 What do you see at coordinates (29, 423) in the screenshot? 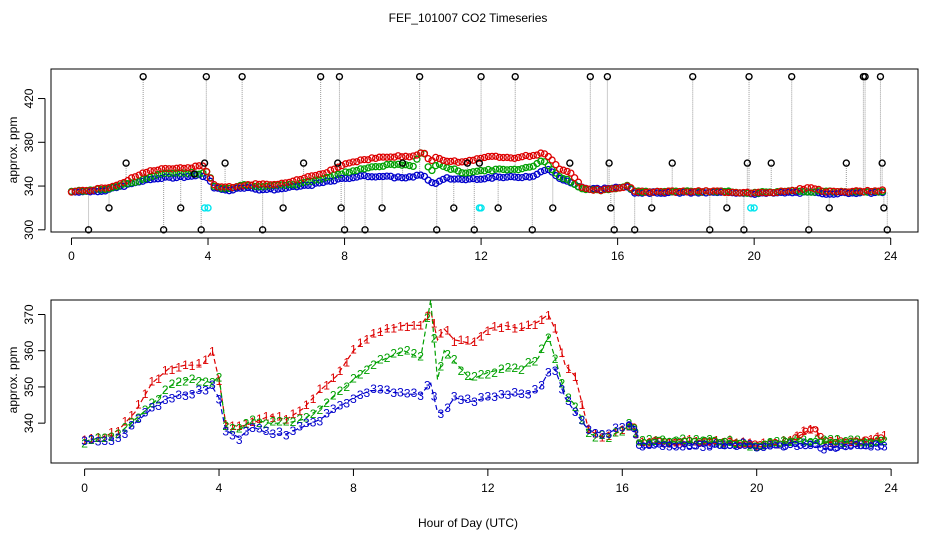
I see `y-tick-label: 340` at bounding box center [29, 423].